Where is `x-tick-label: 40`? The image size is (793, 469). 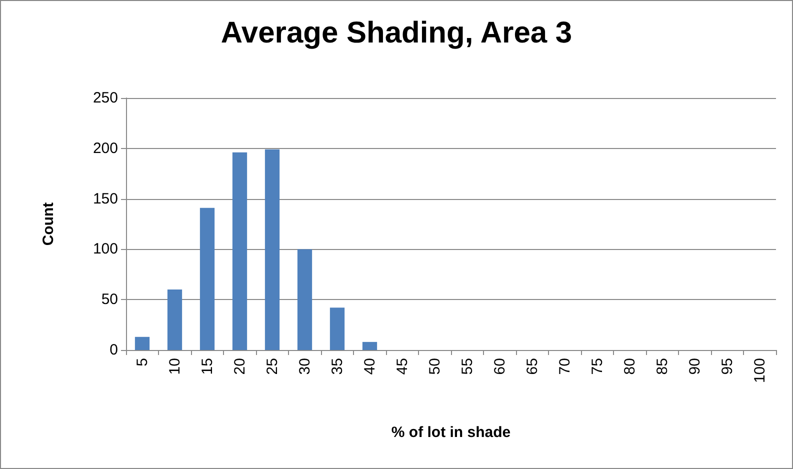 x-tick-label: 40 is located at coordinates (369, 366).